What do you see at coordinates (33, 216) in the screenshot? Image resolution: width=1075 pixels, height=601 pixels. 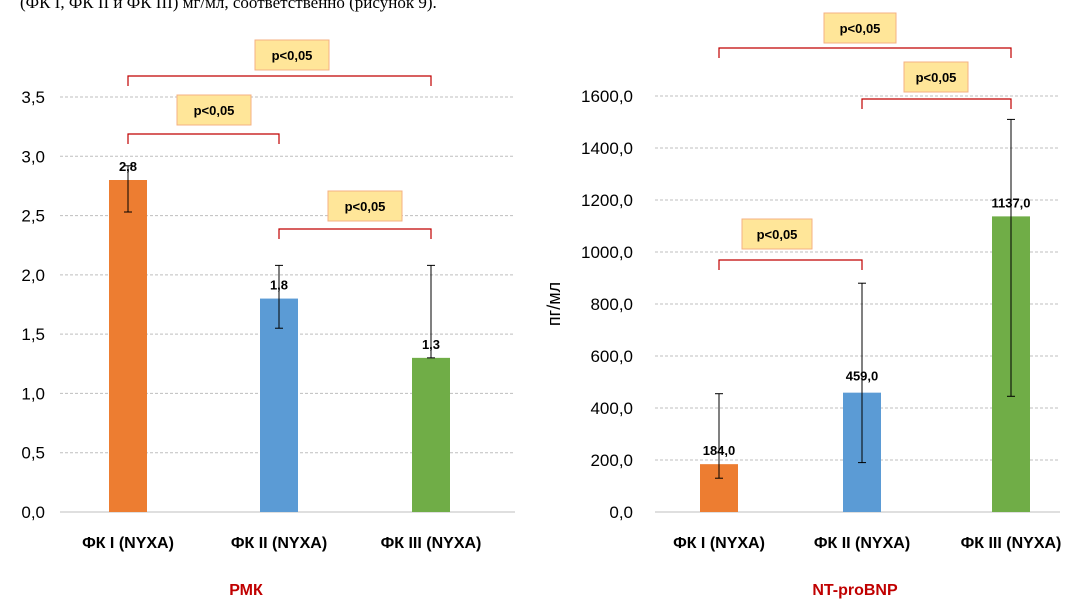 I see `rmk-y-tick-label: 2,5` at bounding box center [33, 216].